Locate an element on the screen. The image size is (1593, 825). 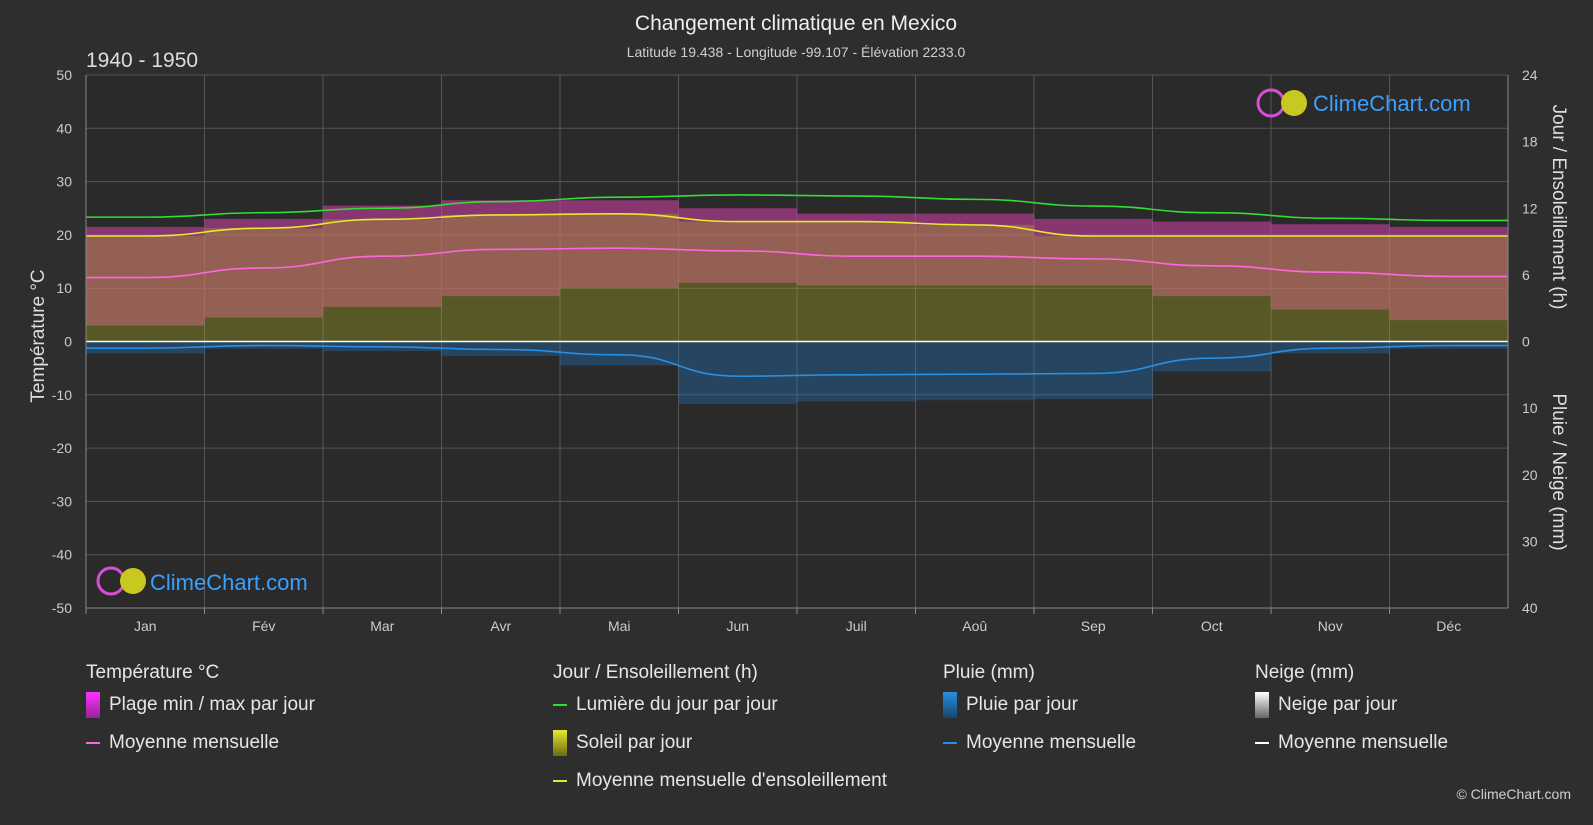
legend-item: Pluie par jour is located at coordinates (1039, 705).